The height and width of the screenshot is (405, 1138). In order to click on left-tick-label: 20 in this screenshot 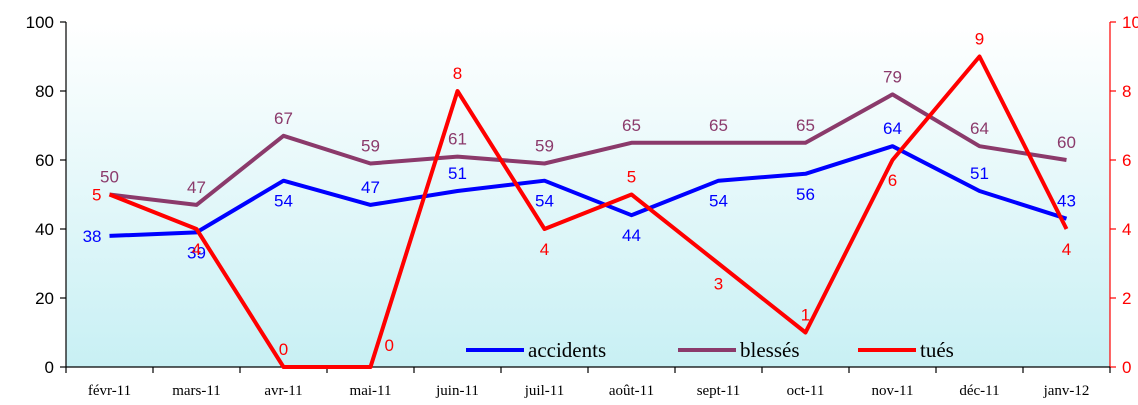, I will do `click(44, 298)`.